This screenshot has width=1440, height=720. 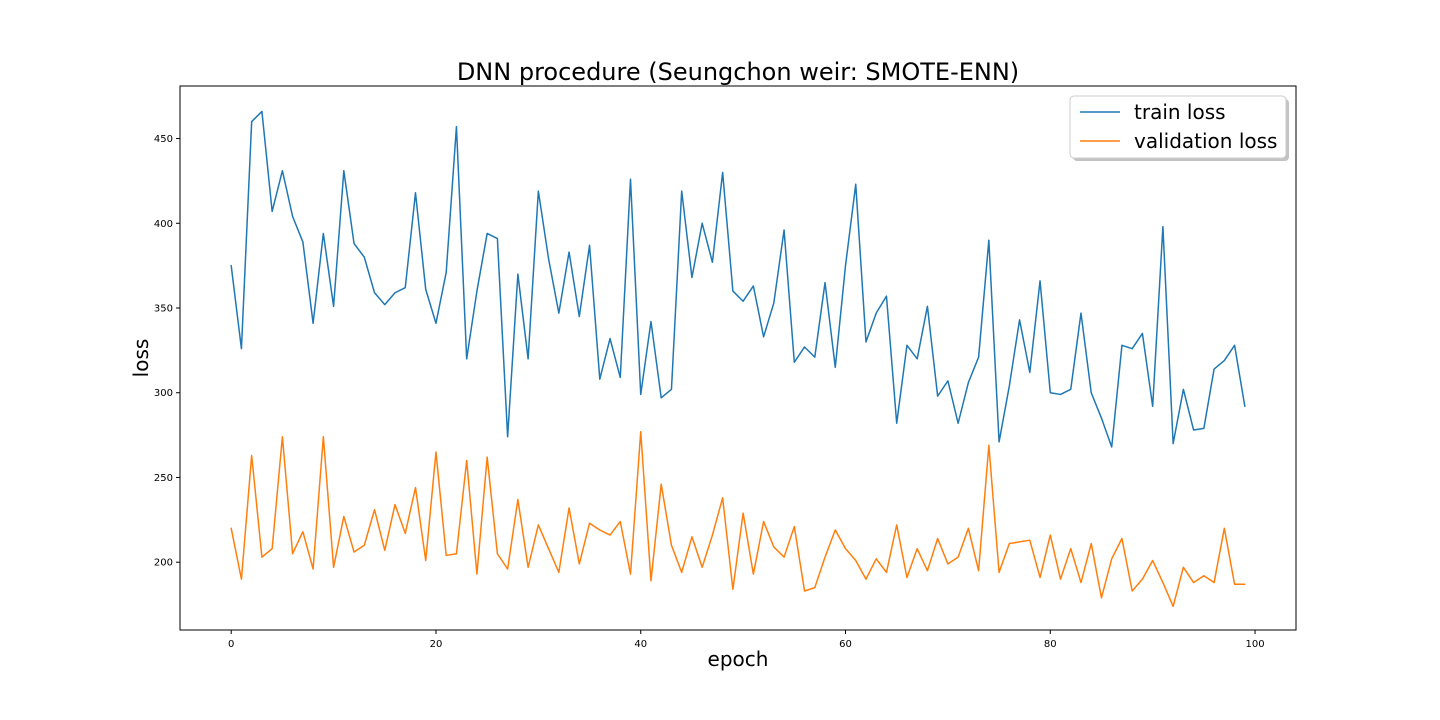 I want to click on y-tick-label: 200, so click(x=163, y=563).